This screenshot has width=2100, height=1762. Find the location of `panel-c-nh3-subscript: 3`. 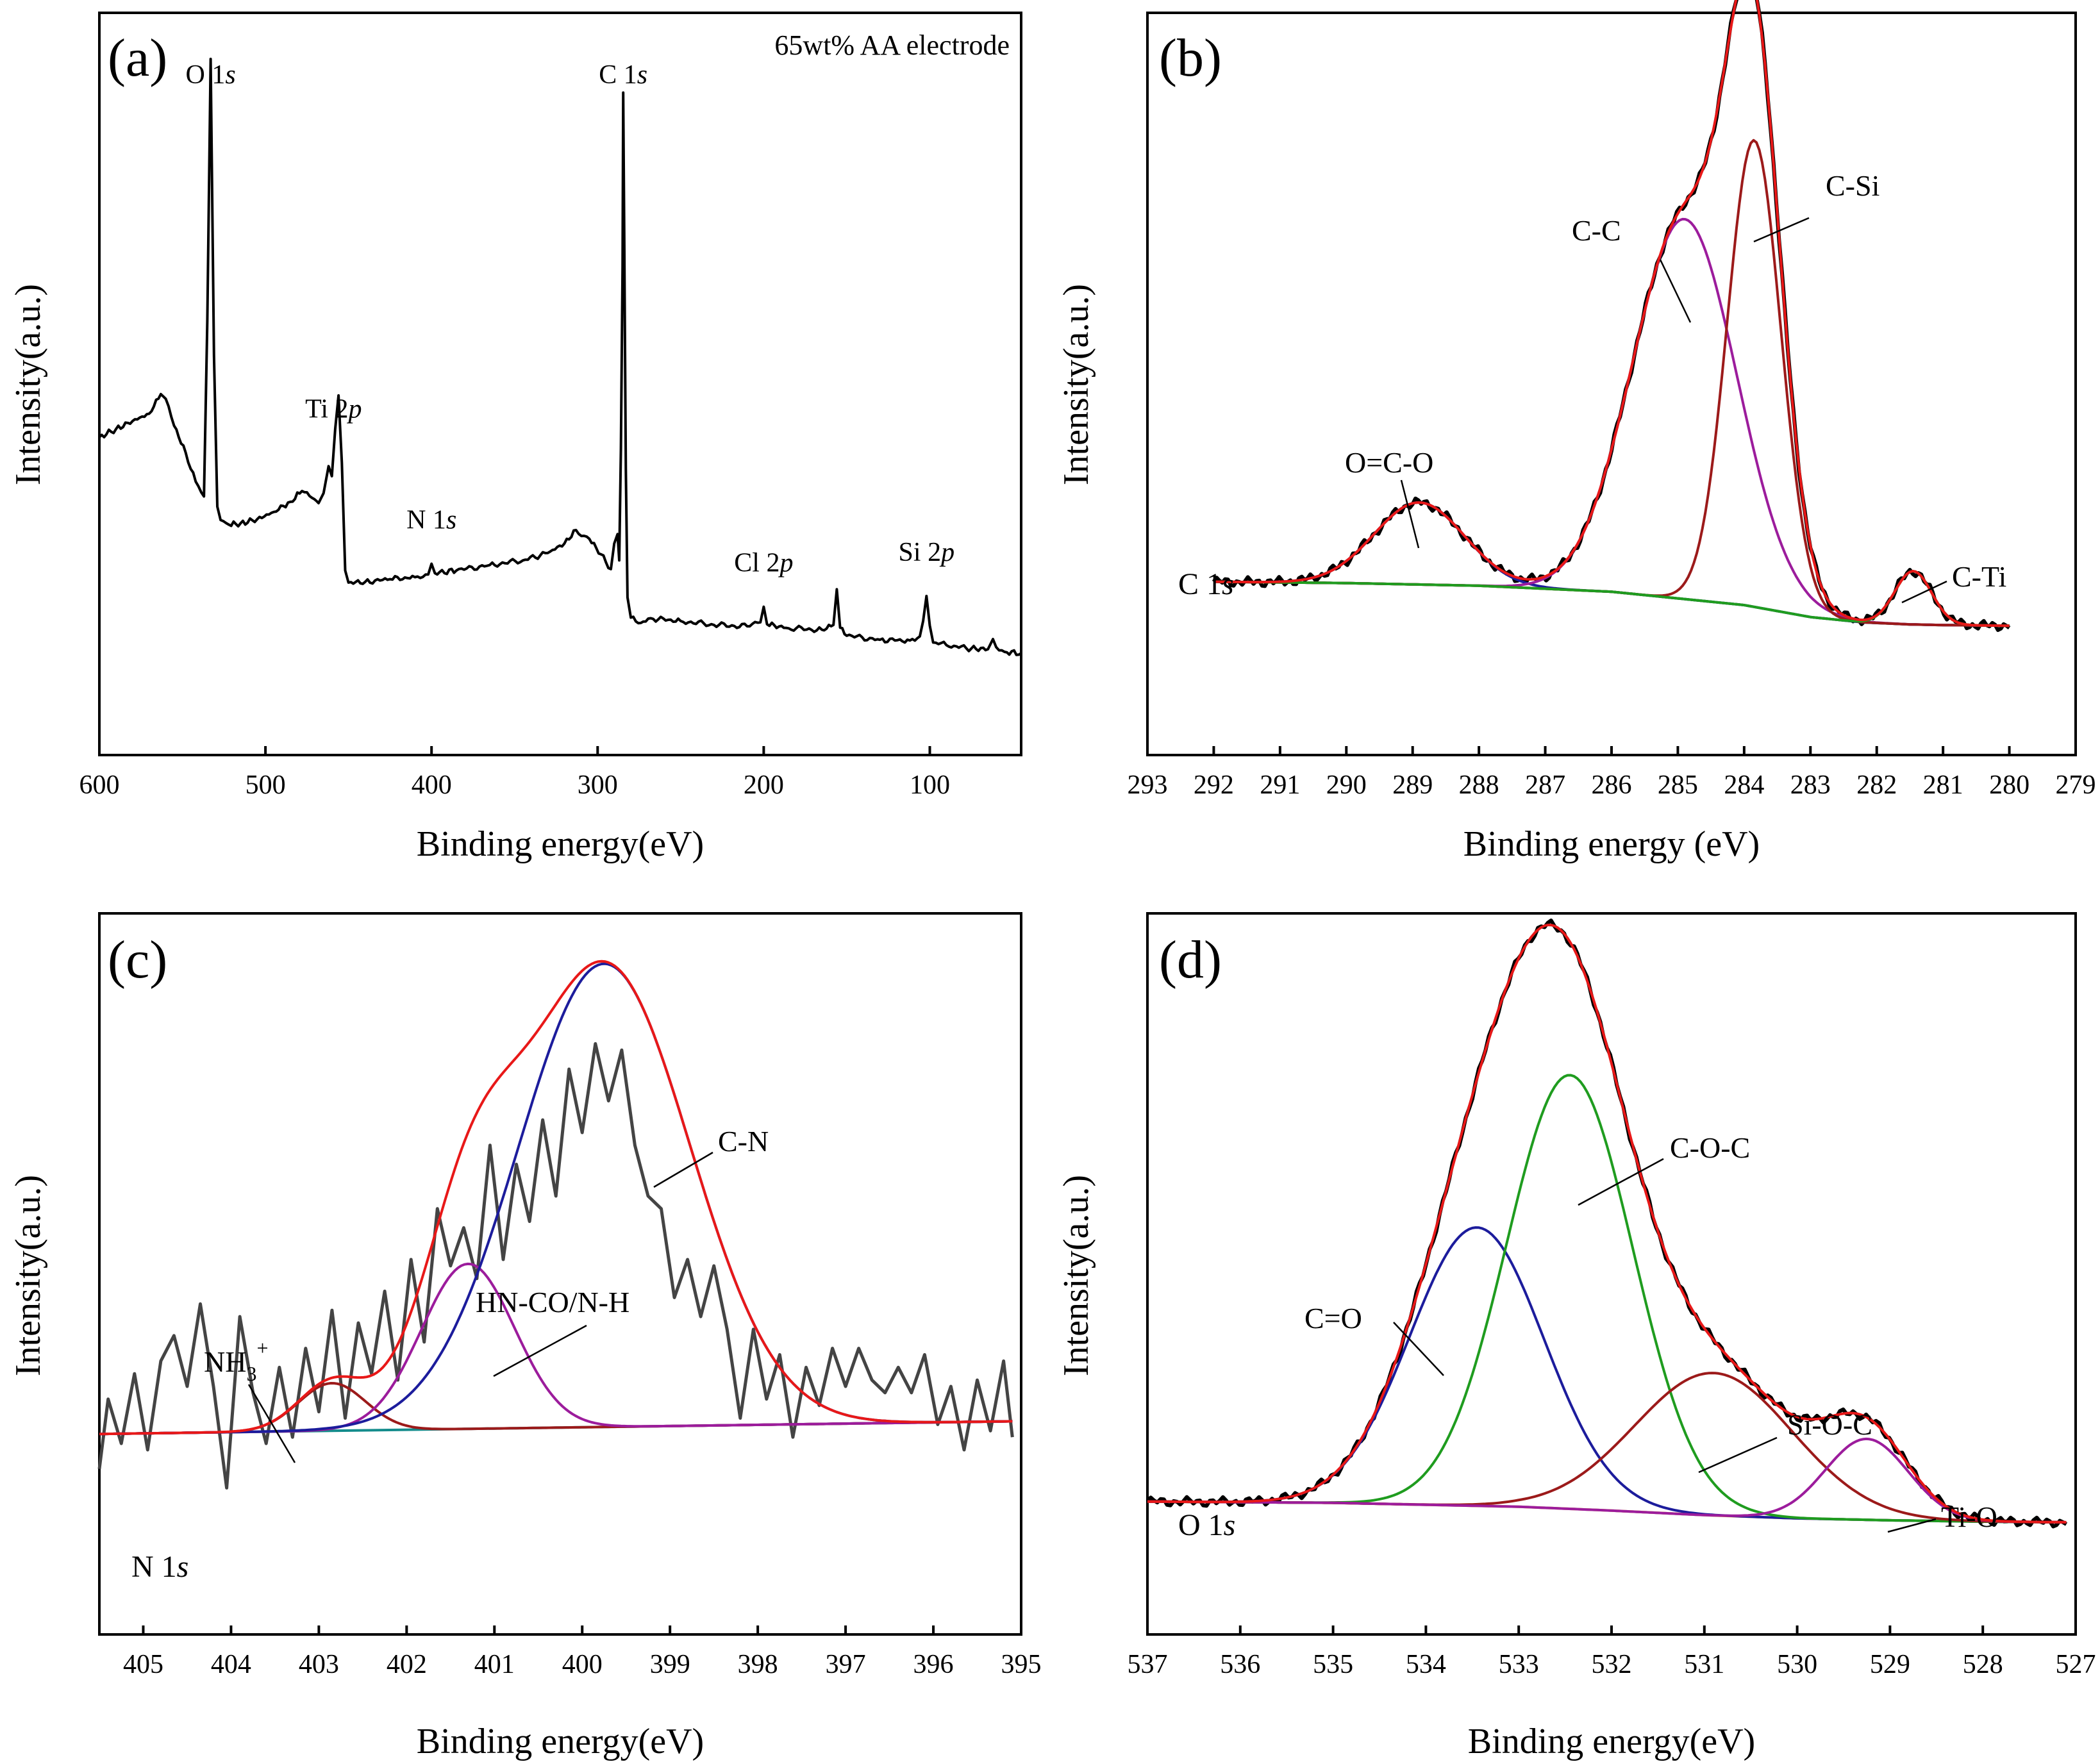

panel-c-nh3-subscript: 3 is located at coordinates (251, 1374).